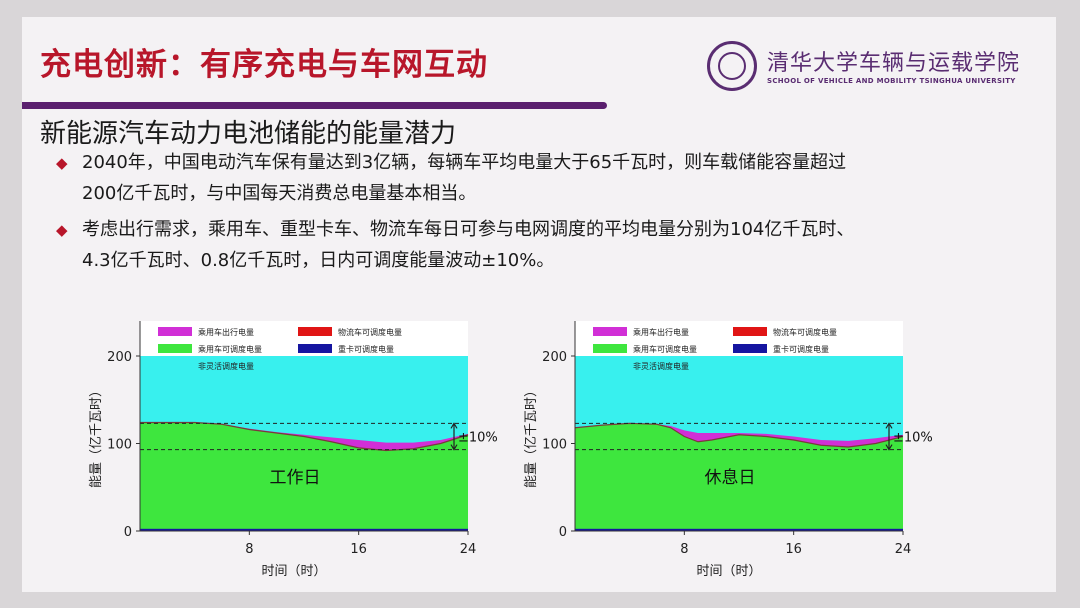 Image resolution: width=1080 pixels, height=608 pixels. What do you see at coordinates (279, 193) in the screenshot?
I see `bullet-line: 200亿千瓦时，与中国每天消费总电量基本相当。` at bounding box center [279, 193].